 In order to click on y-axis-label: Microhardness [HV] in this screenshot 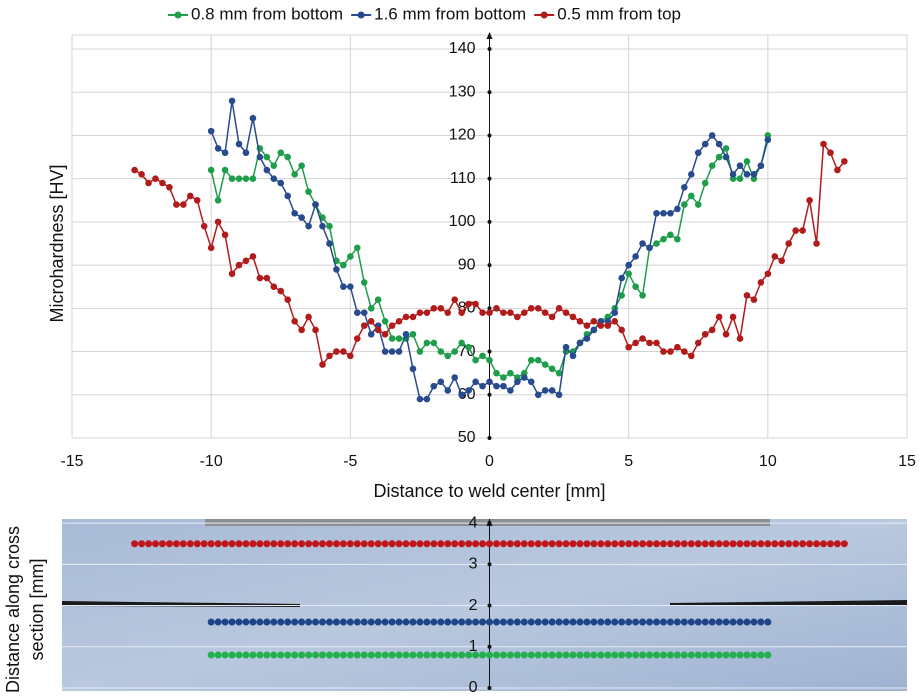, I will do `click(57, 243)`.